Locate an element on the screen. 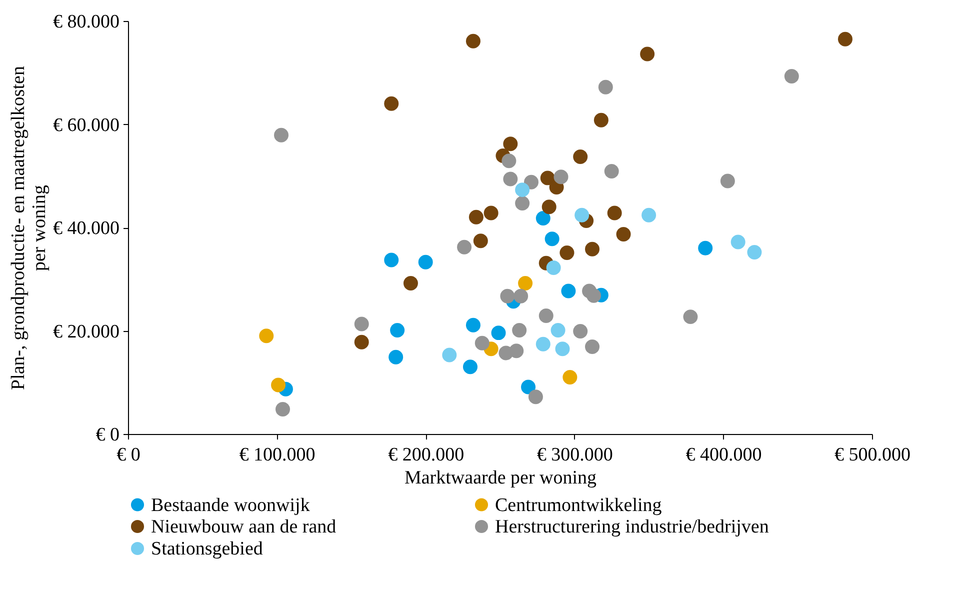 The height and width of the screenshot is (598, 968). legend-label: Herstructurering industrie/bedrijven is located at coordinates (632, 527).